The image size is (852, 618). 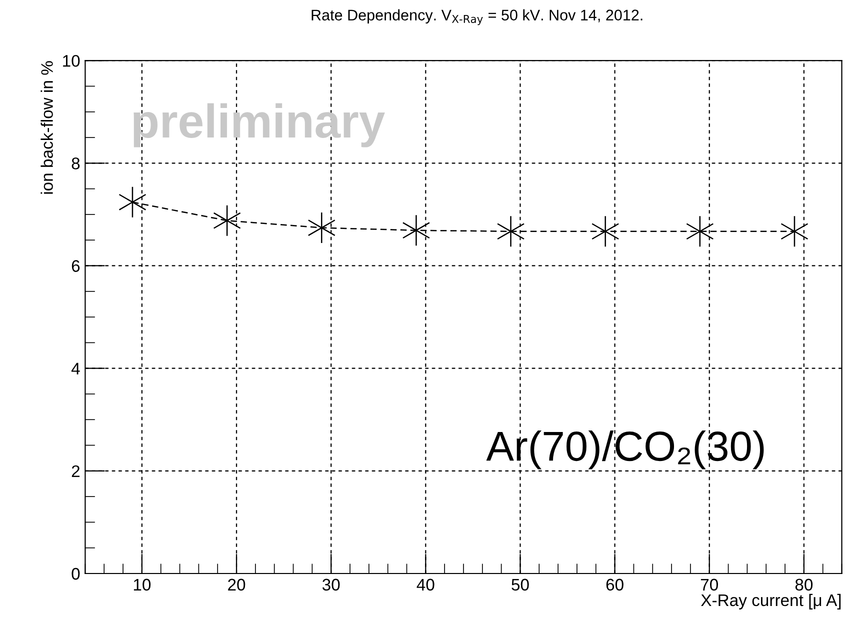 I want to click on x-tick-label: 50, so click(x=520, y=584).